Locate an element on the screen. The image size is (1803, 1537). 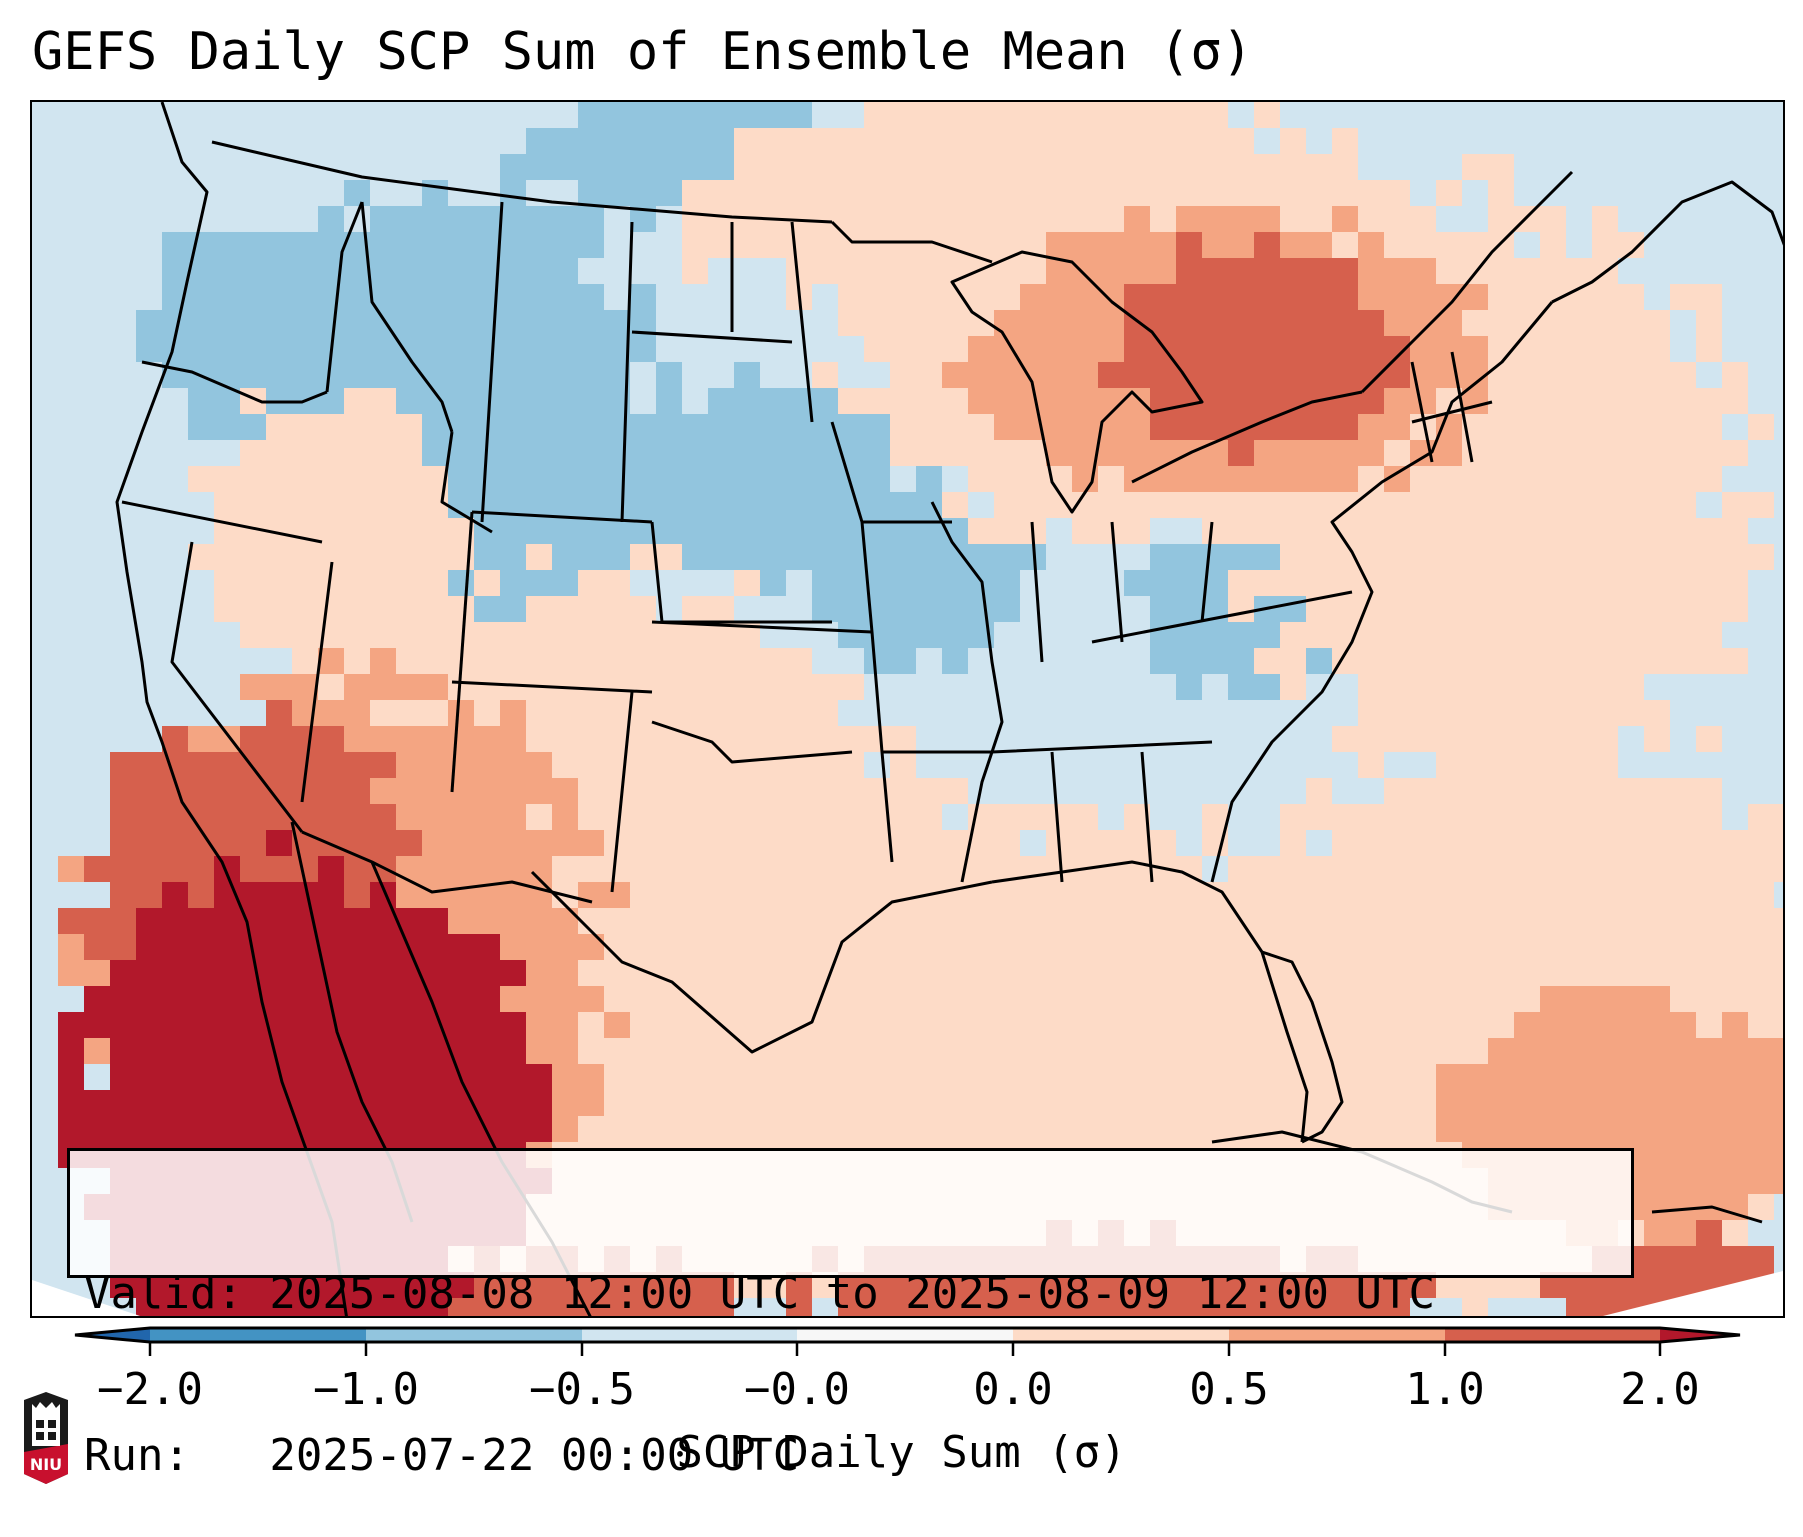
mississippi-river is located at coordinates (967, 692).